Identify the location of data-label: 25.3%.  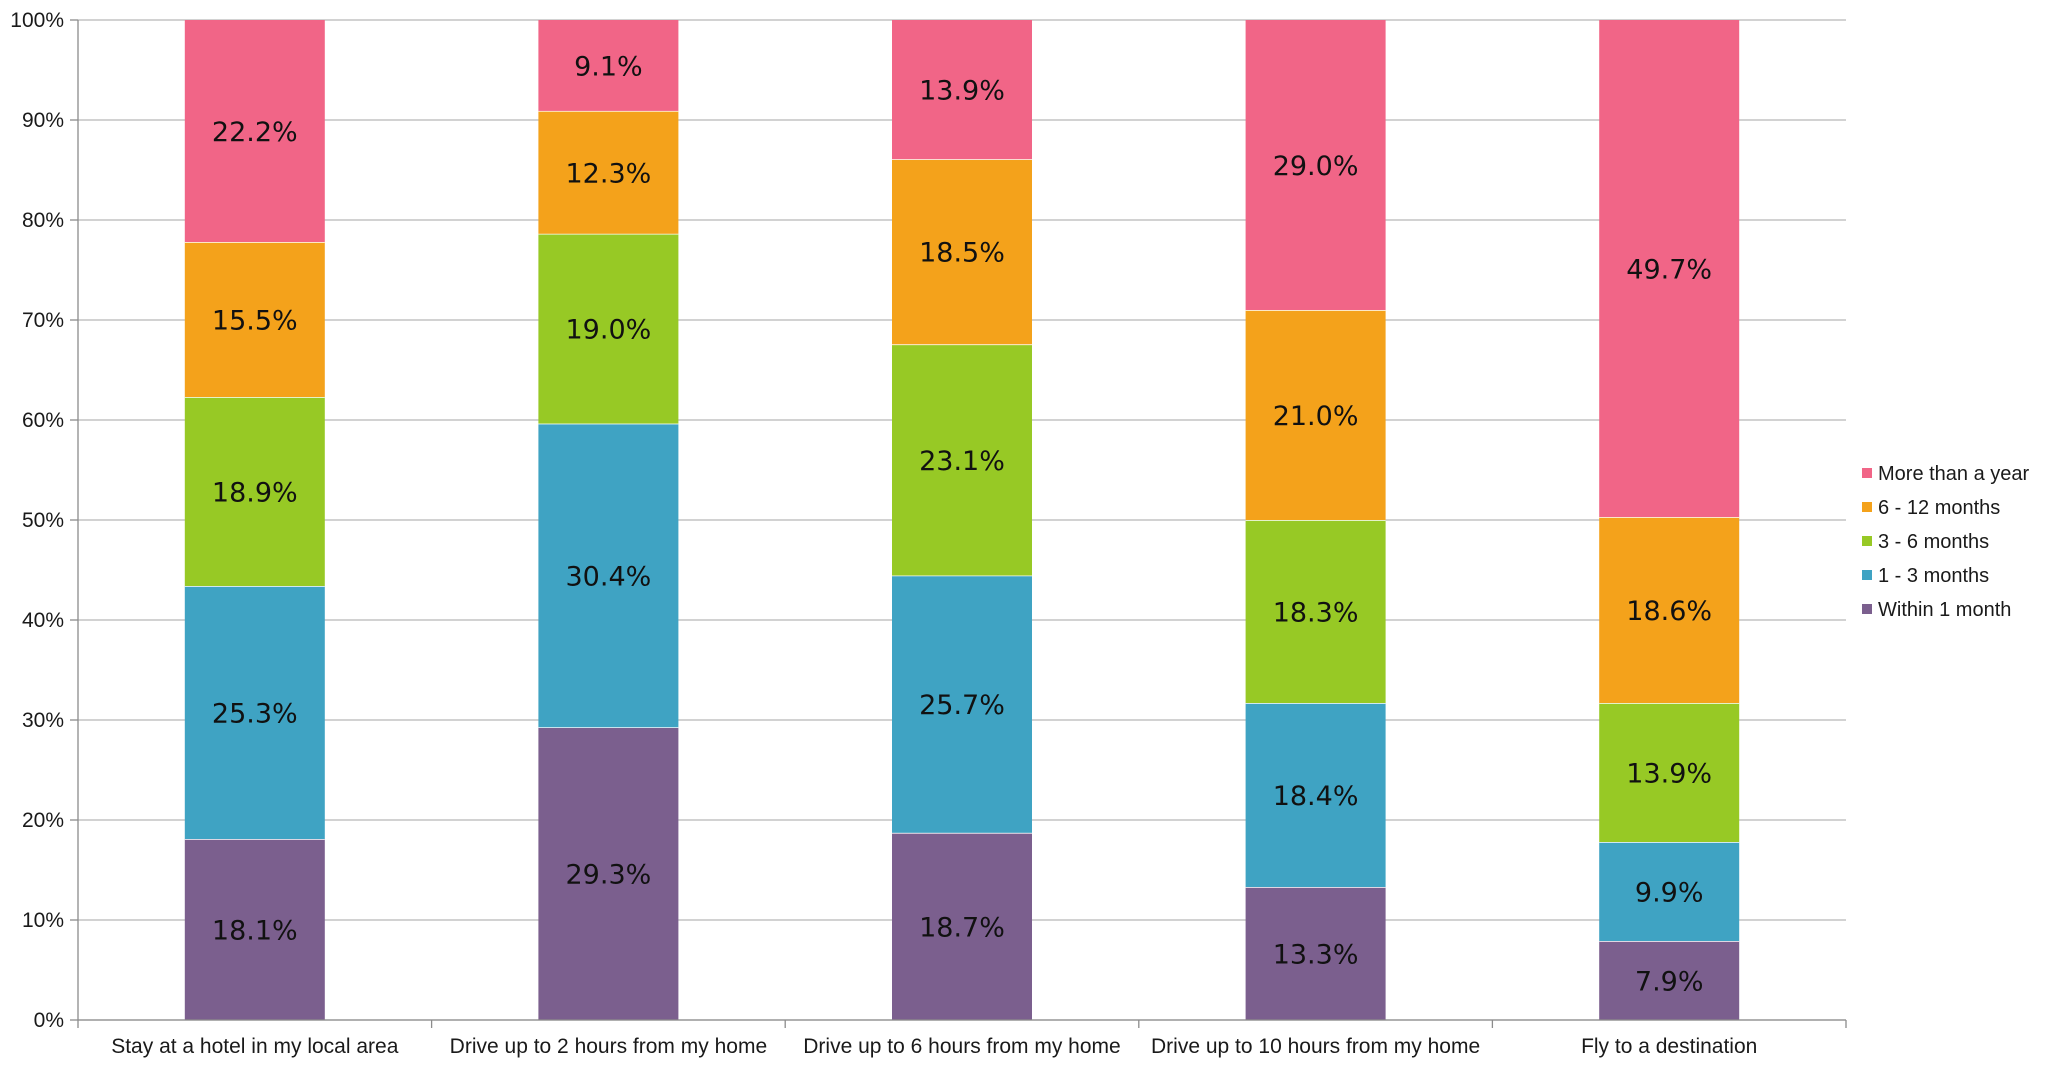
(255, 714).